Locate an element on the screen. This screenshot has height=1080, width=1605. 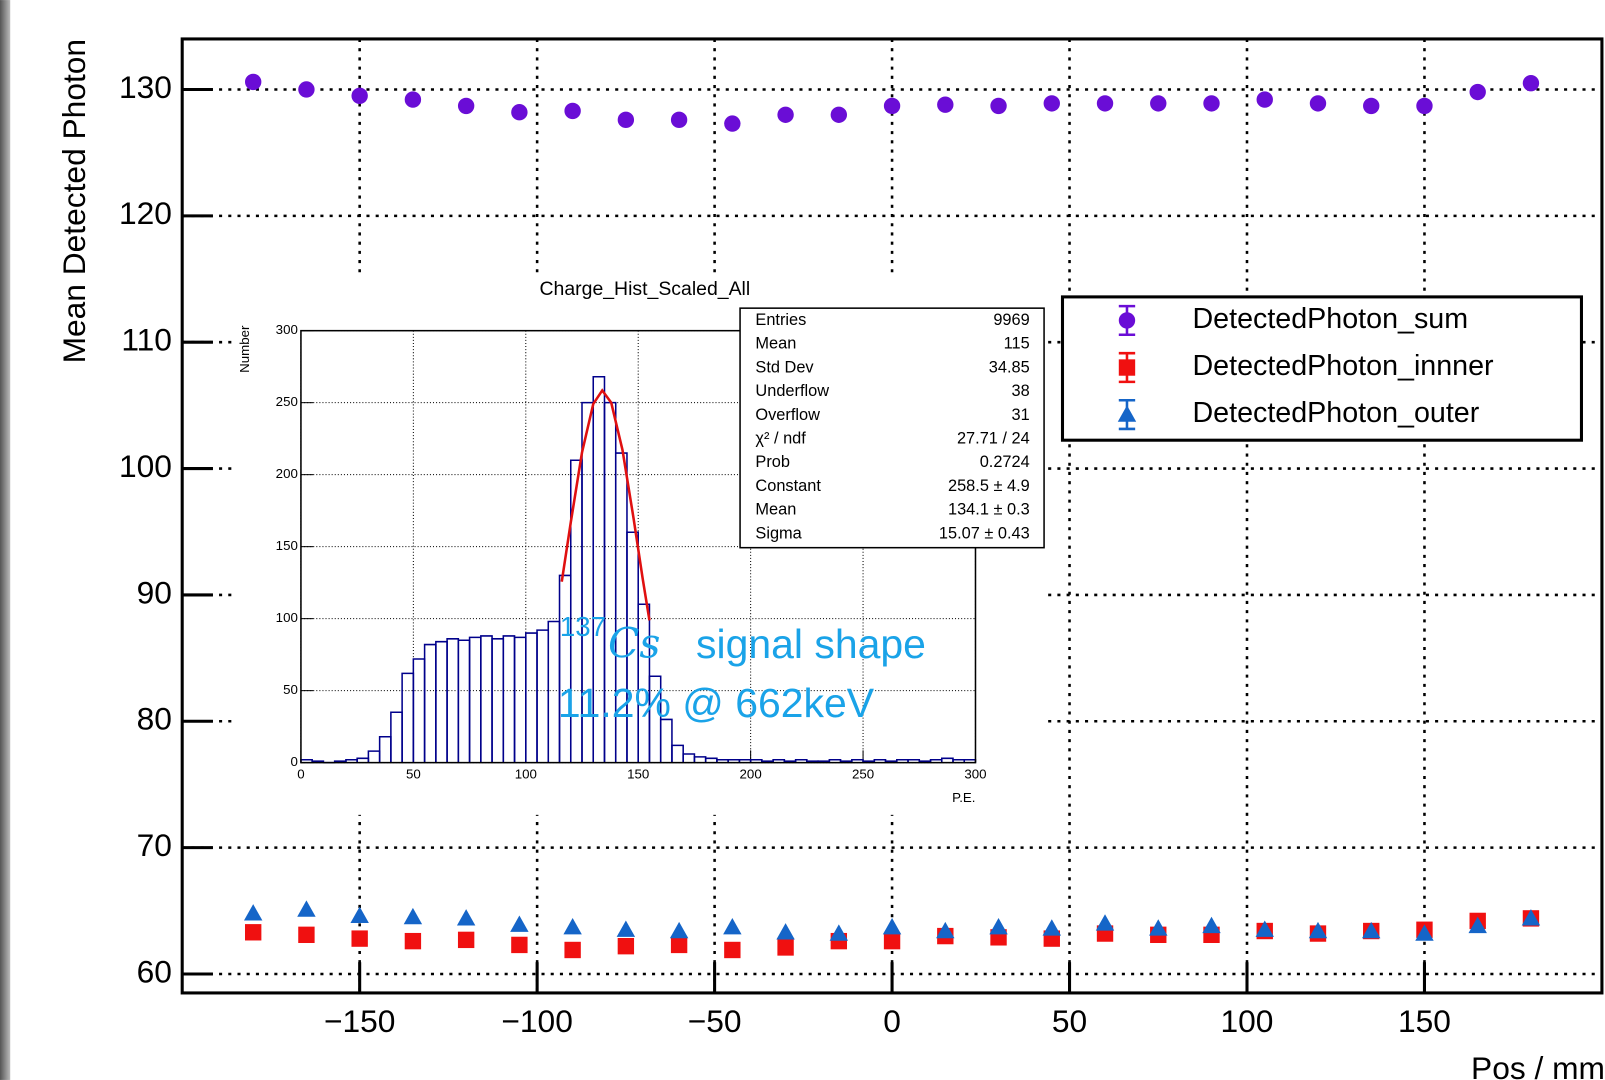
stat-value: 34.85 is located at coordinates (1009, 367).